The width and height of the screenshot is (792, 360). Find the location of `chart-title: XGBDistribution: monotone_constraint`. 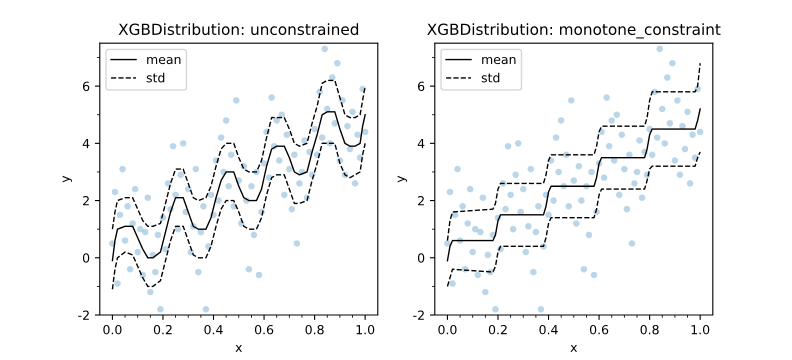

chart-title: XGBDistribution: monotone_constraint is located at coordinates (574, 30).